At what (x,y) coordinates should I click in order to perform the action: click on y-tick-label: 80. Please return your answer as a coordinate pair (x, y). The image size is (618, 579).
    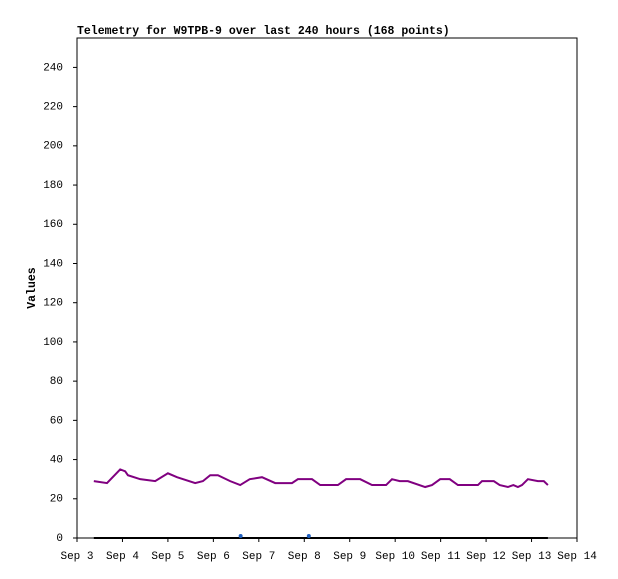
    Looking at the image, I should click on (56, 382).